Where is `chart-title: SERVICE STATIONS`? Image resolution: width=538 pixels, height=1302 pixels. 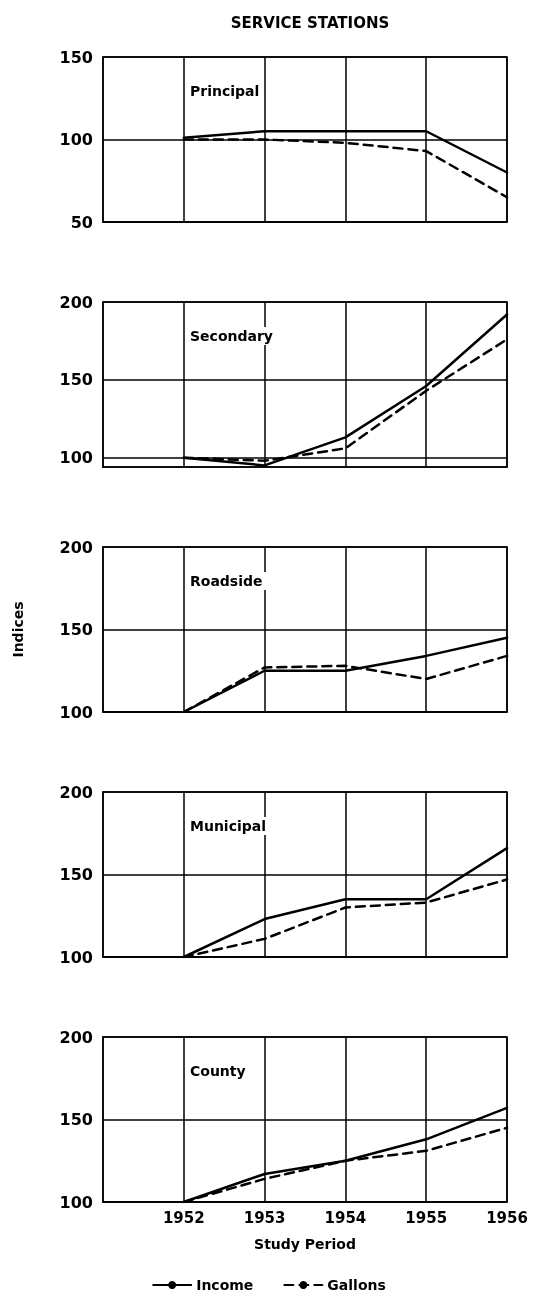
chart-title: SERVICE STATIONS is located at coordinates (310, 22).